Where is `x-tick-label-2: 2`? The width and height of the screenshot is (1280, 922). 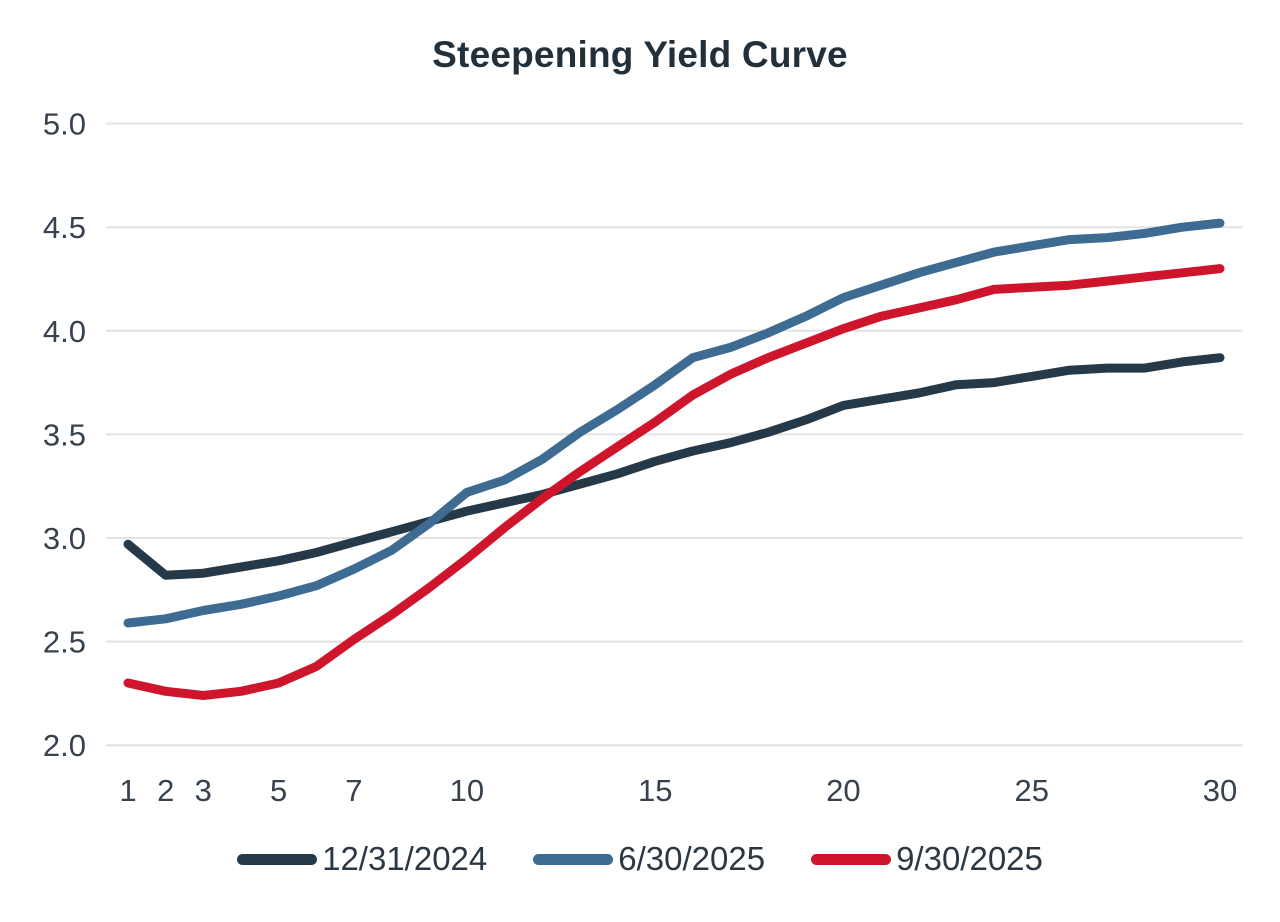
x-tick-label-2: 2 is located at coordinates (165, 790).